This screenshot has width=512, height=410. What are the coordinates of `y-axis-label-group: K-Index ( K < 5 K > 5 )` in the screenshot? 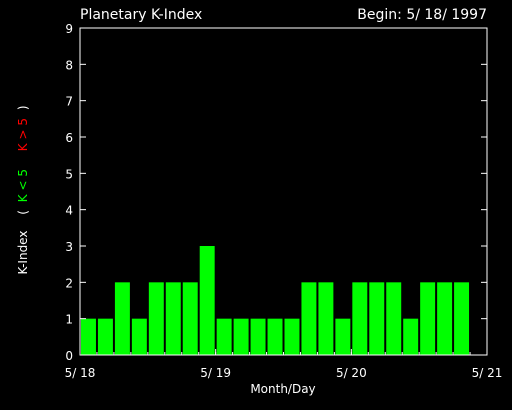 It's located at (23, 189).